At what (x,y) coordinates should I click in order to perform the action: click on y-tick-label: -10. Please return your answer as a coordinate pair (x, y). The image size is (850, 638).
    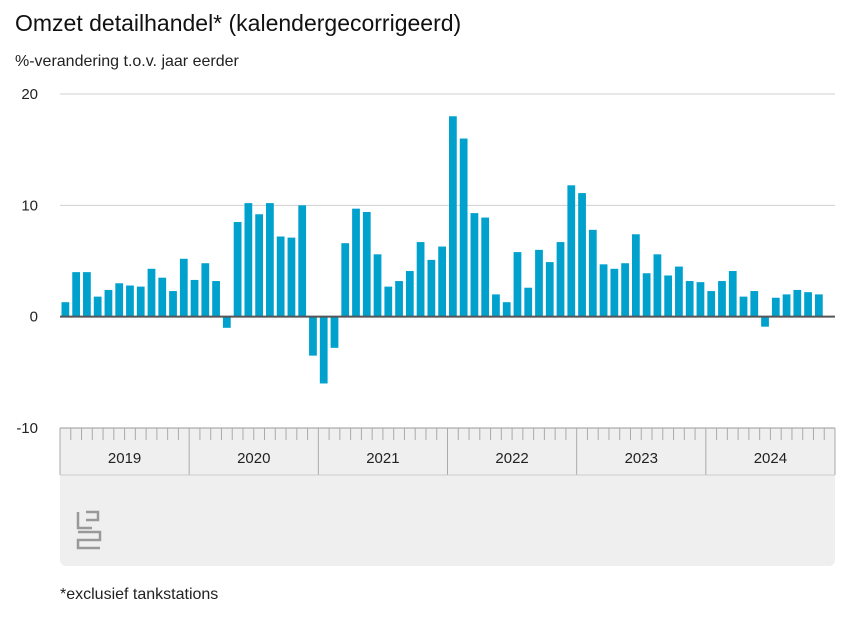
    Looking at the image, I should click on (27, 428).